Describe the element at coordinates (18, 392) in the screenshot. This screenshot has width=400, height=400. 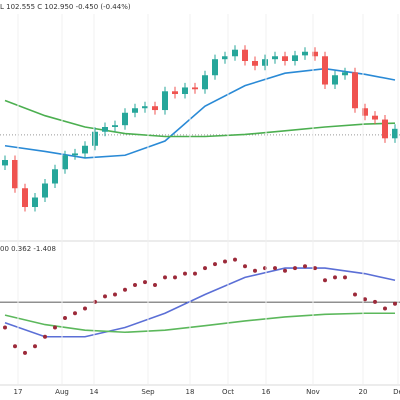
I see `x-tick-label: 17` at that location.